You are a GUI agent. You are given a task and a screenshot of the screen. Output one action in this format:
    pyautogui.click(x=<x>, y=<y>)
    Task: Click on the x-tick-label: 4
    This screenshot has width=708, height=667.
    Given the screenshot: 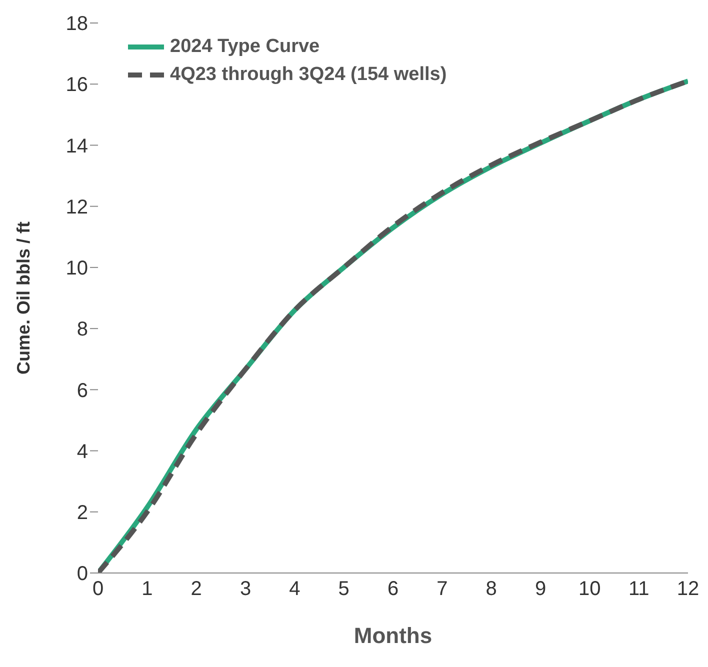 What is the action you would take?
    pyautogui.click(x=294, y=589)
    